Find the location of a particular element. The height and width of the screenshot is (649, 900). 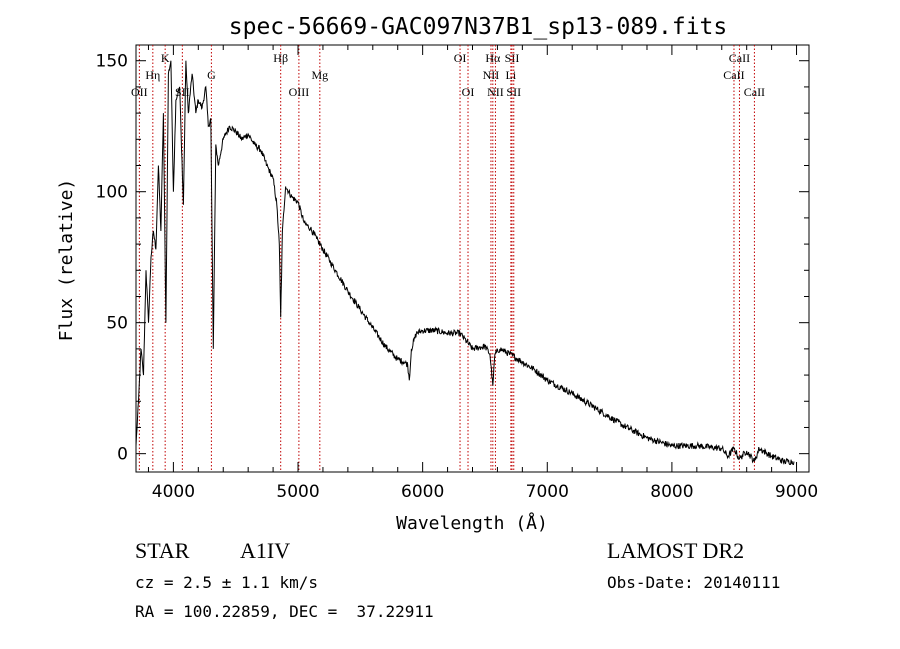

y-tick-label: 150 is located at coordinates (112, 62).